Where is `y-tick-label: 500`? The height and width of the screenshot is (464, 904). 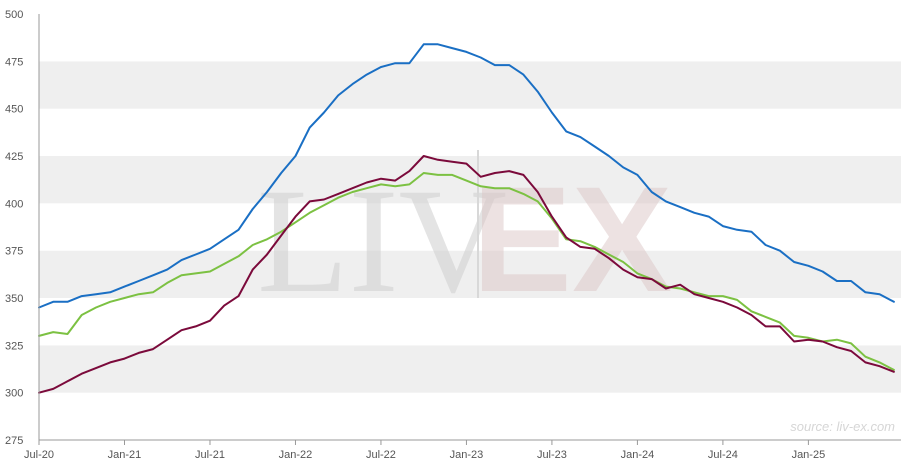 y-tick-label: 500 is located at coordinates (14, 15).